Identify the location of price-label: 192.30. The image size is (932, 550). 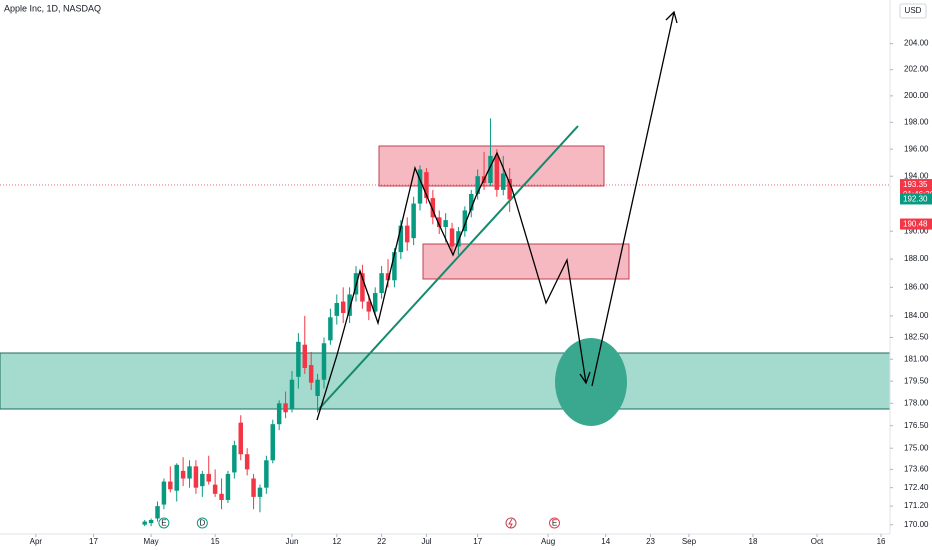
(915, 199).